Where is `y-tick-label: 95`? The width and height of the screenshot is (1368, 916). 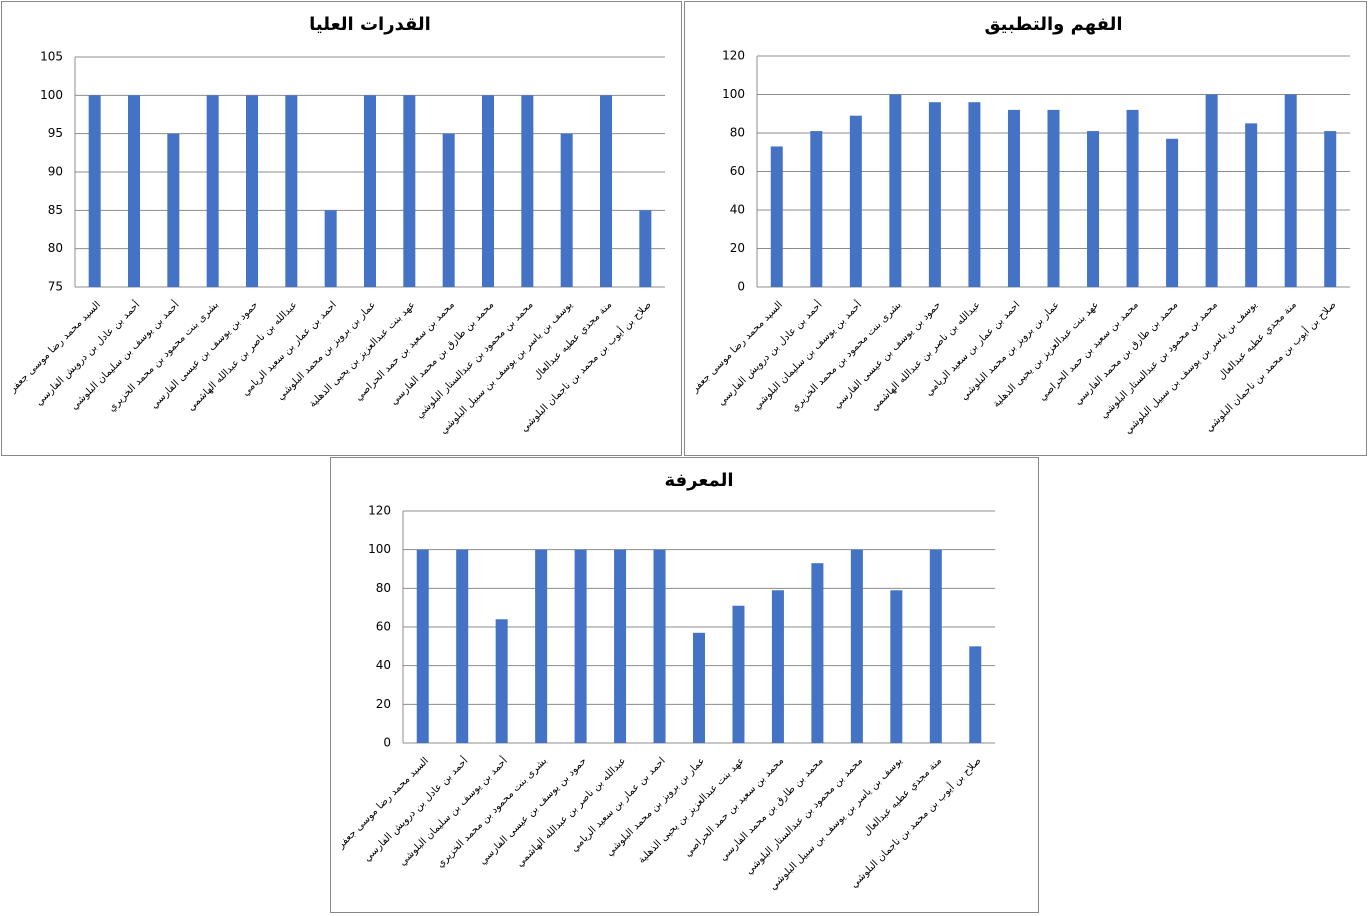
y-tick-label: 95 is located at coordinates (55, 133).